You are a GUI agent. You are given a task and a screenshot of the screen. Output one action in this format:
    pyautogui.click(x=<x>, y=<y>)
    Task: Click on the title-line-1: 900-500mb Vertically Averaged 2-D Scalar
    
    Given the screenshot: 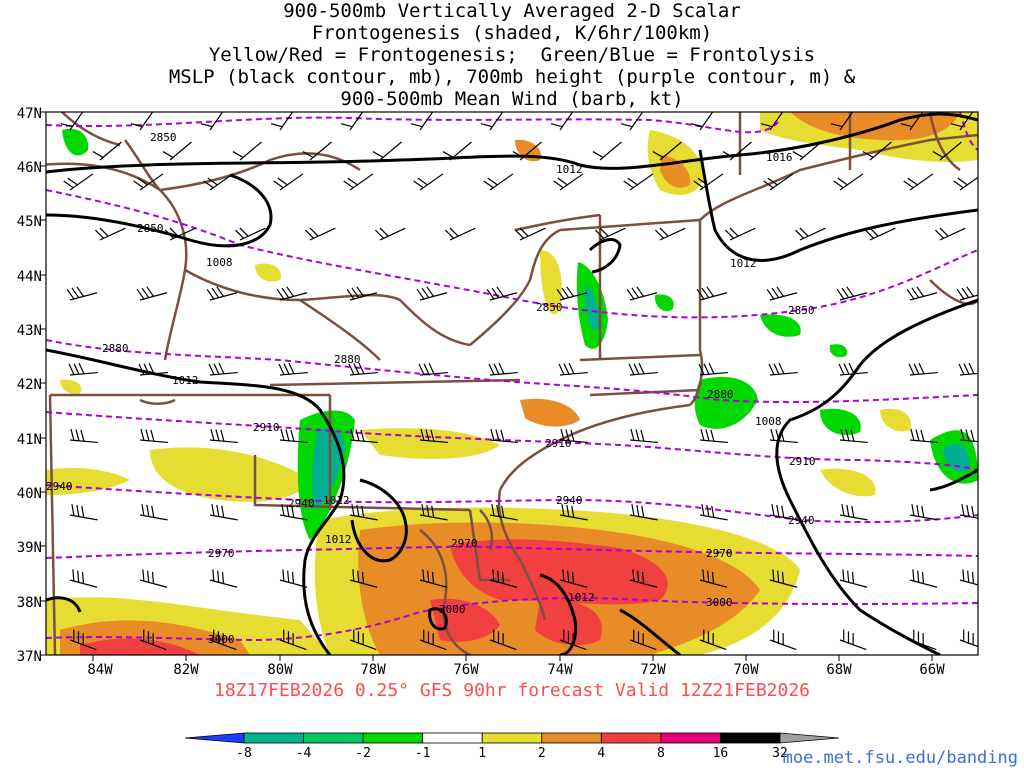 What is the action you would take?
    pyautogui.click(x=512, y=11)
    